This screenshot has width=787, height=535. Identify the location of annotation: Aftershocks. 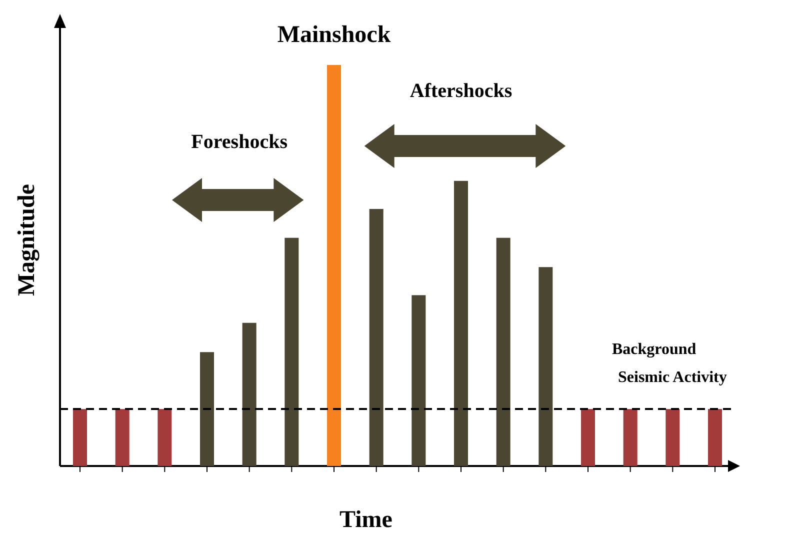
(461, 91).